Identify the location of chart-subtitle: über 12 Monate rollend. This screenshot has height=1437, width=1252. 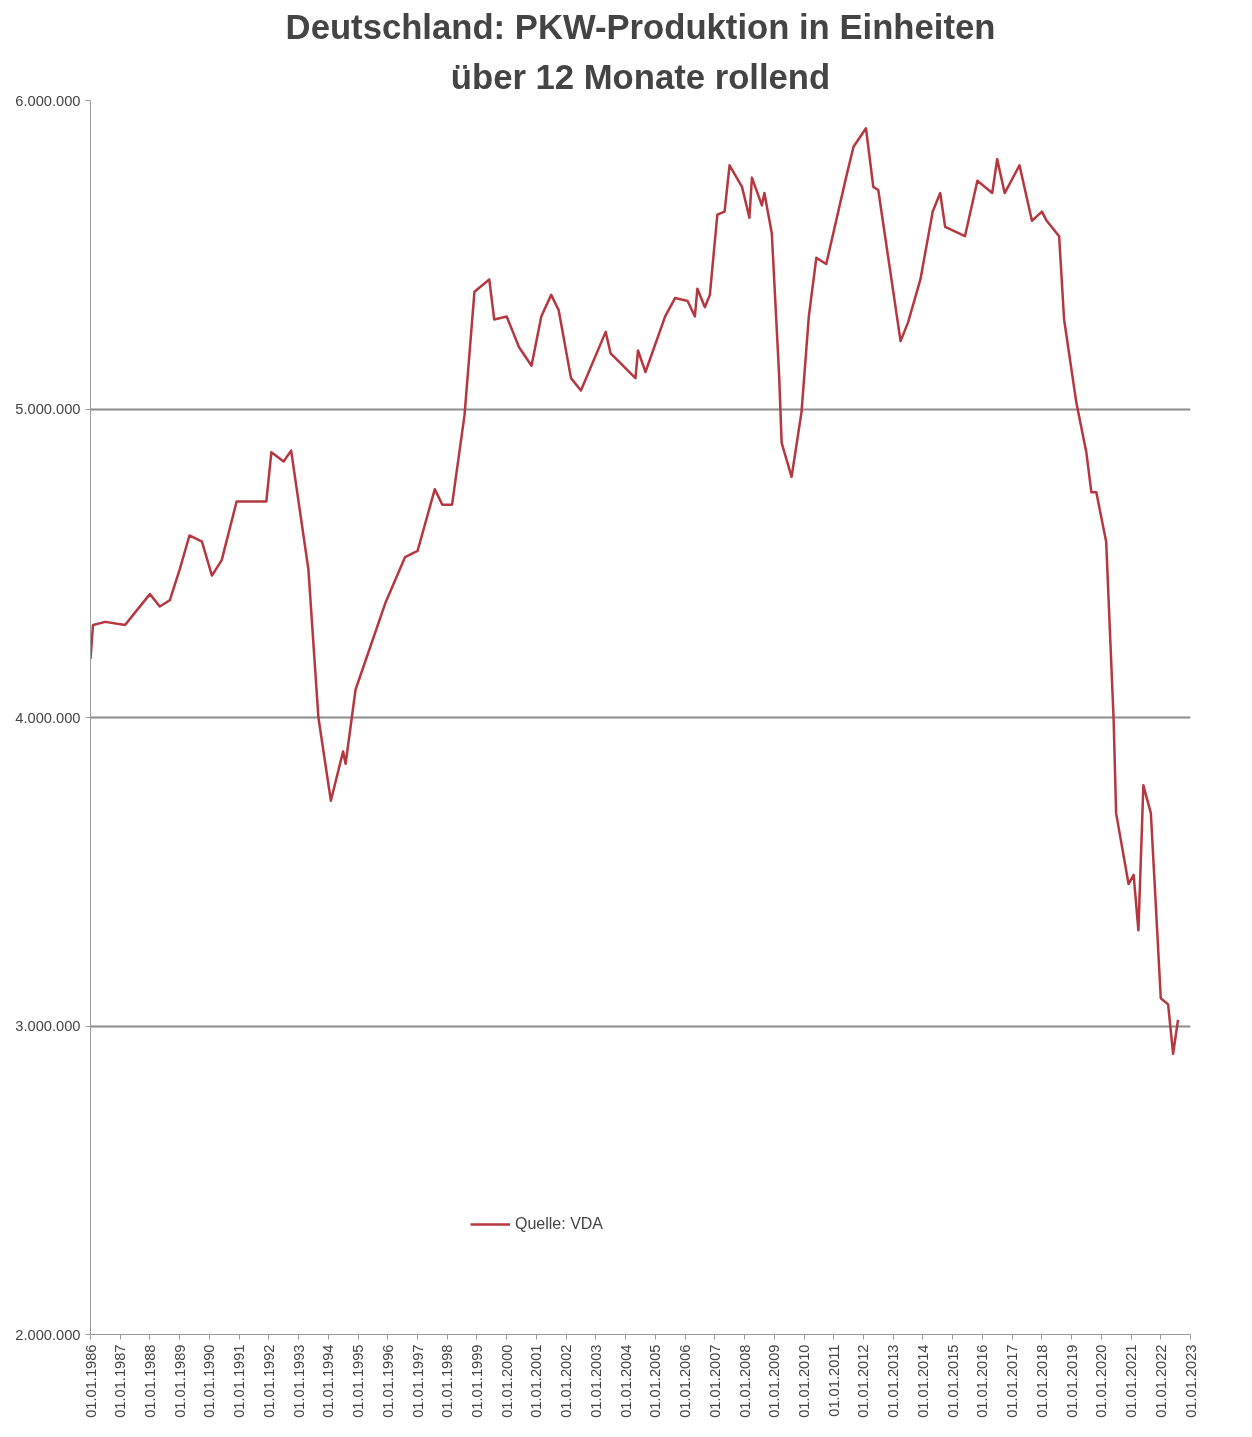
(640, 76).